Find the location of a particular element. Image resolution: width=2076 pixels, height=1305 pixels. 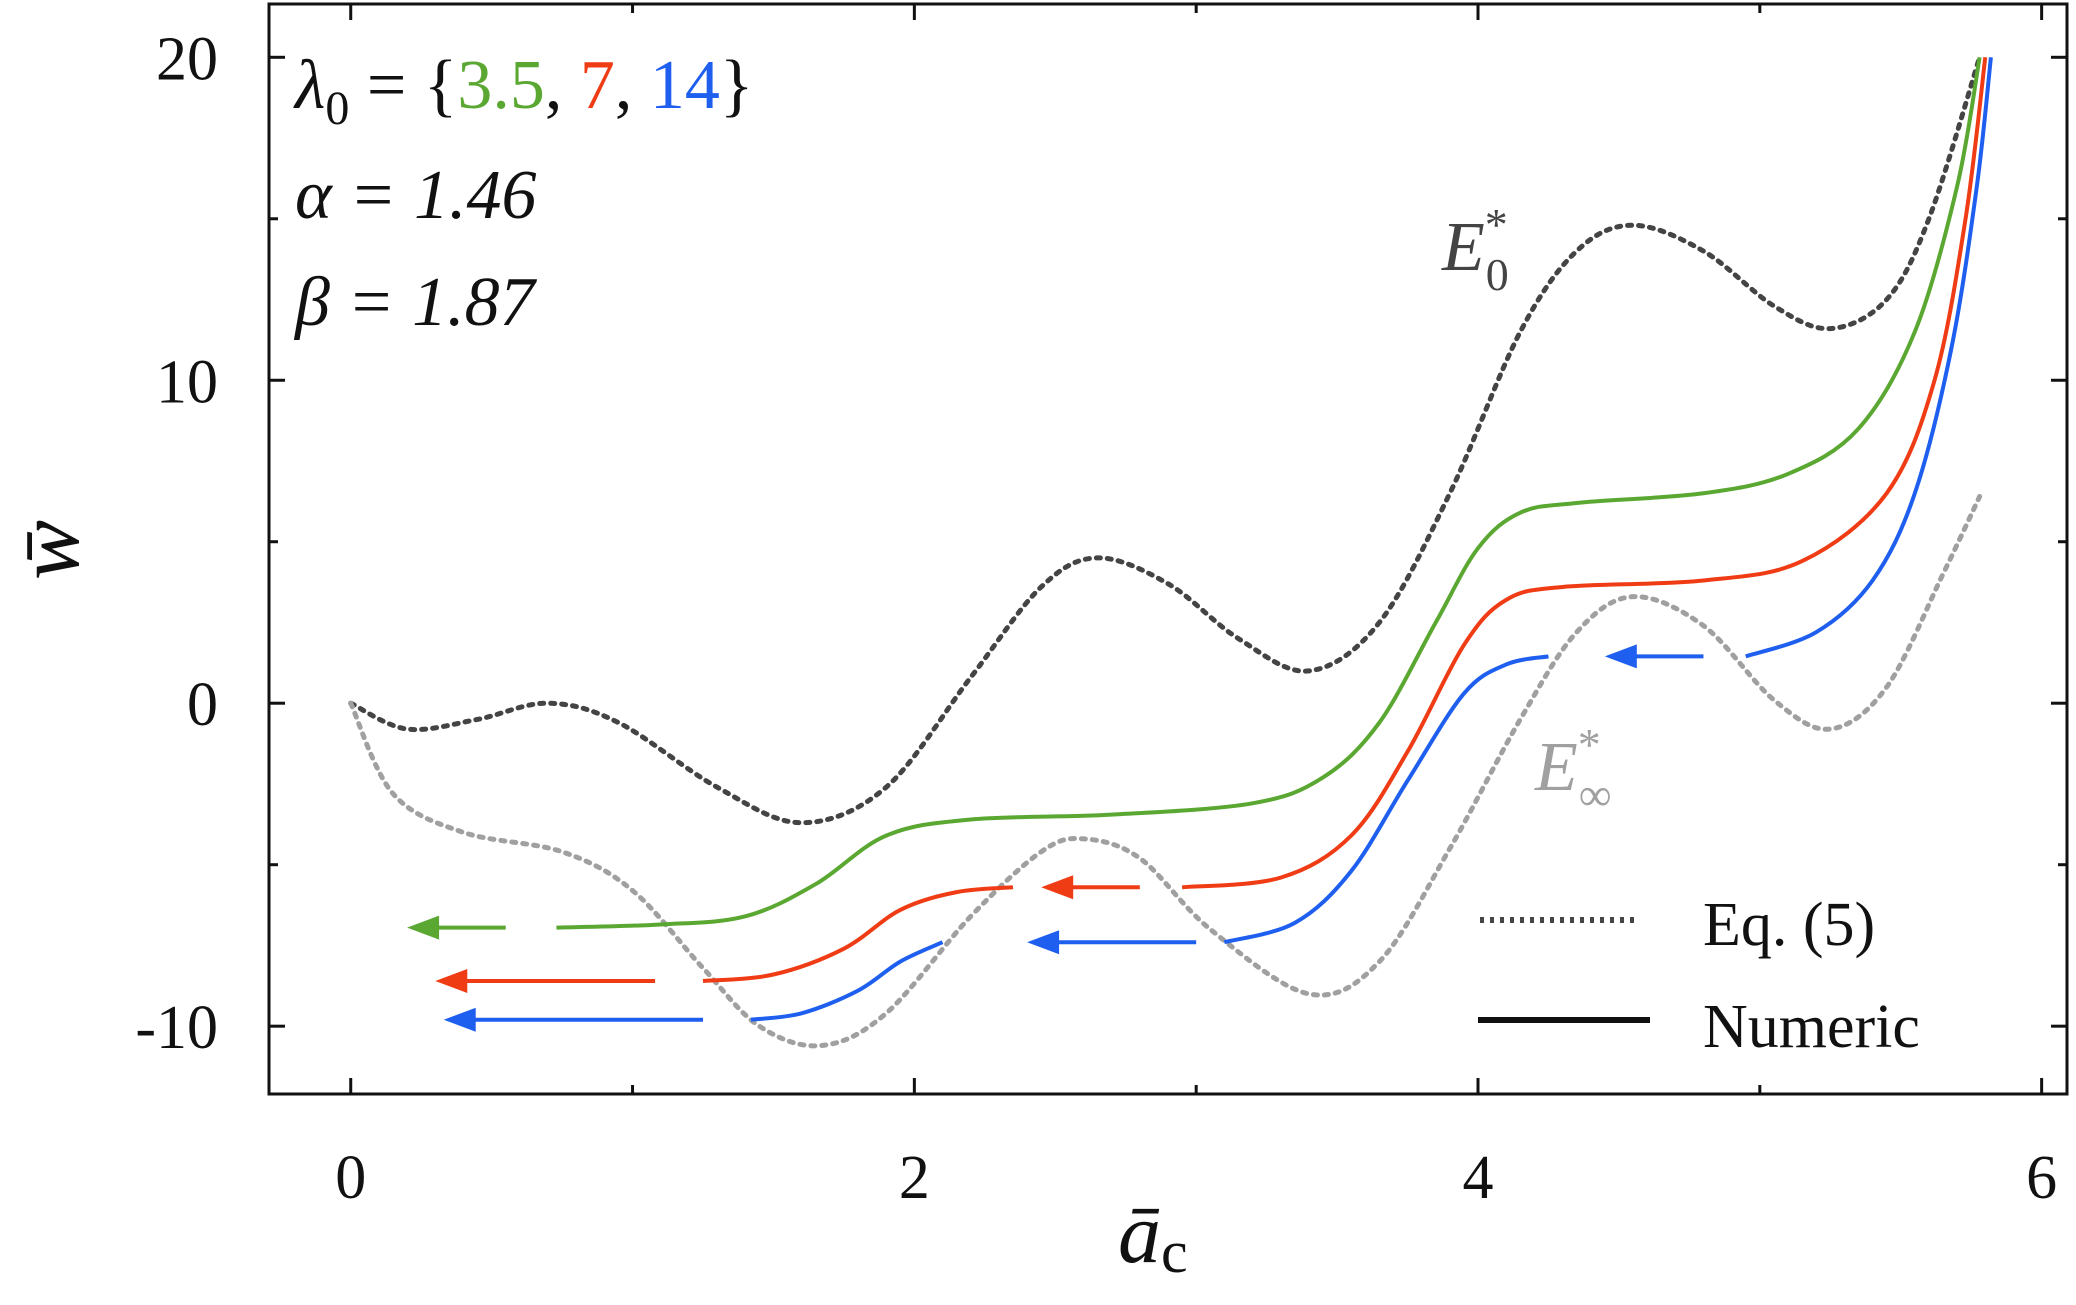

alpha-annotation: α = 1.46 is located at coordinates (415, 195).